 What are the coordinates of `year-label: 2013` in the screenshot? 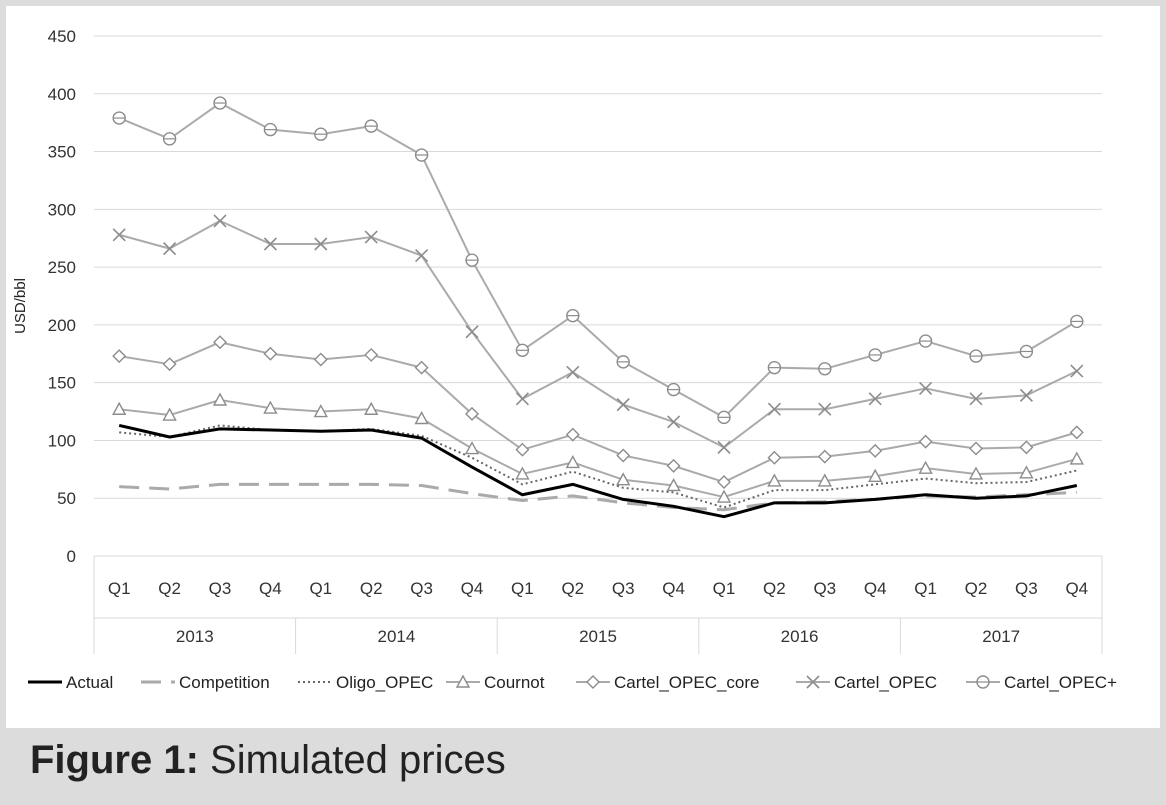 It's located at (195, 636).